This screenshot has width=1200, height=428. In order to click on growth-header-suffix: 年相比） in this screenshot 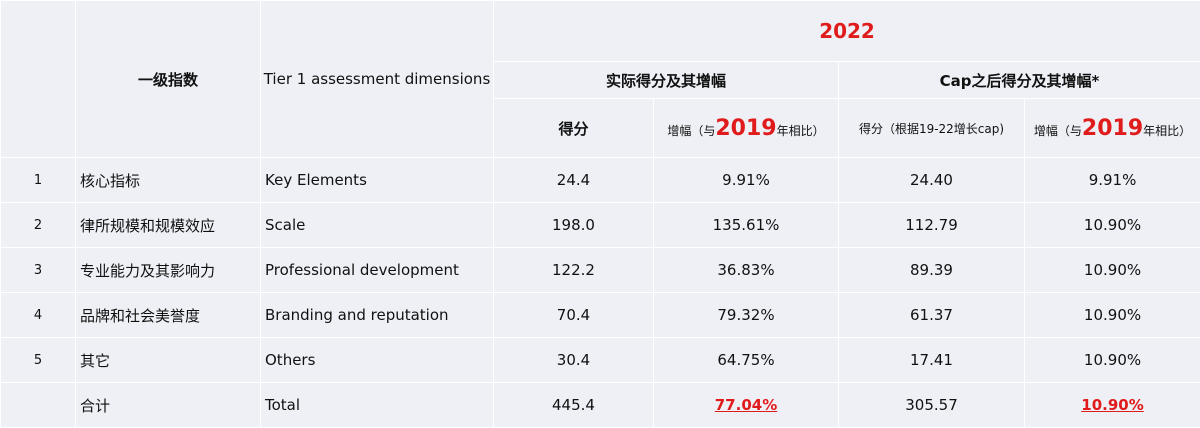, I will do `click(801, 131)`.